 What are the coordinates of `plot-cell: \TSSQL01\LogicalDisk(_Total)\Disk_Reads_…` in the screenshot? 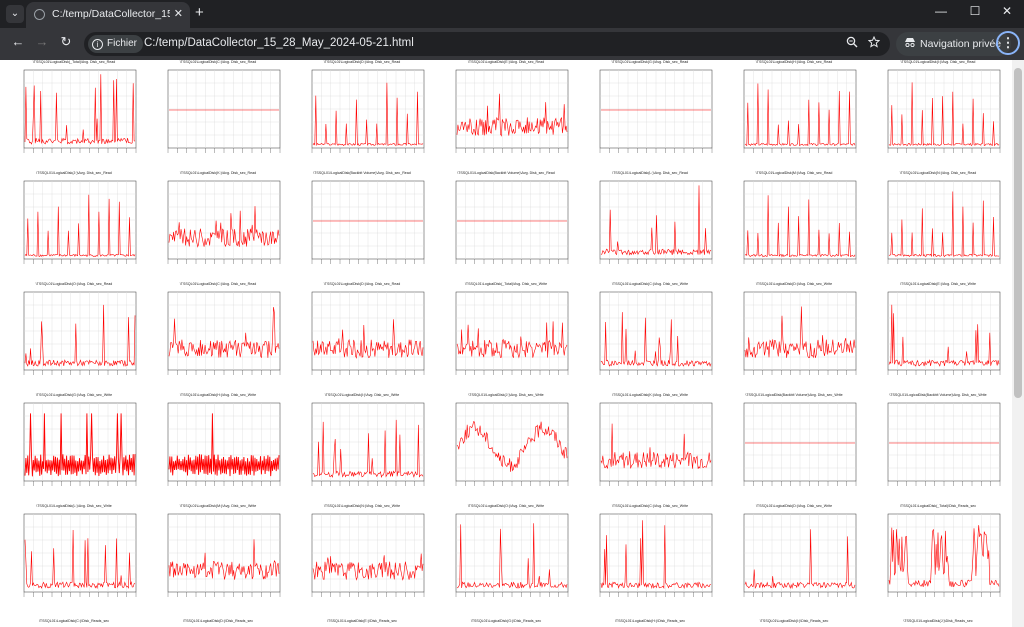 It's located at (938, 559).